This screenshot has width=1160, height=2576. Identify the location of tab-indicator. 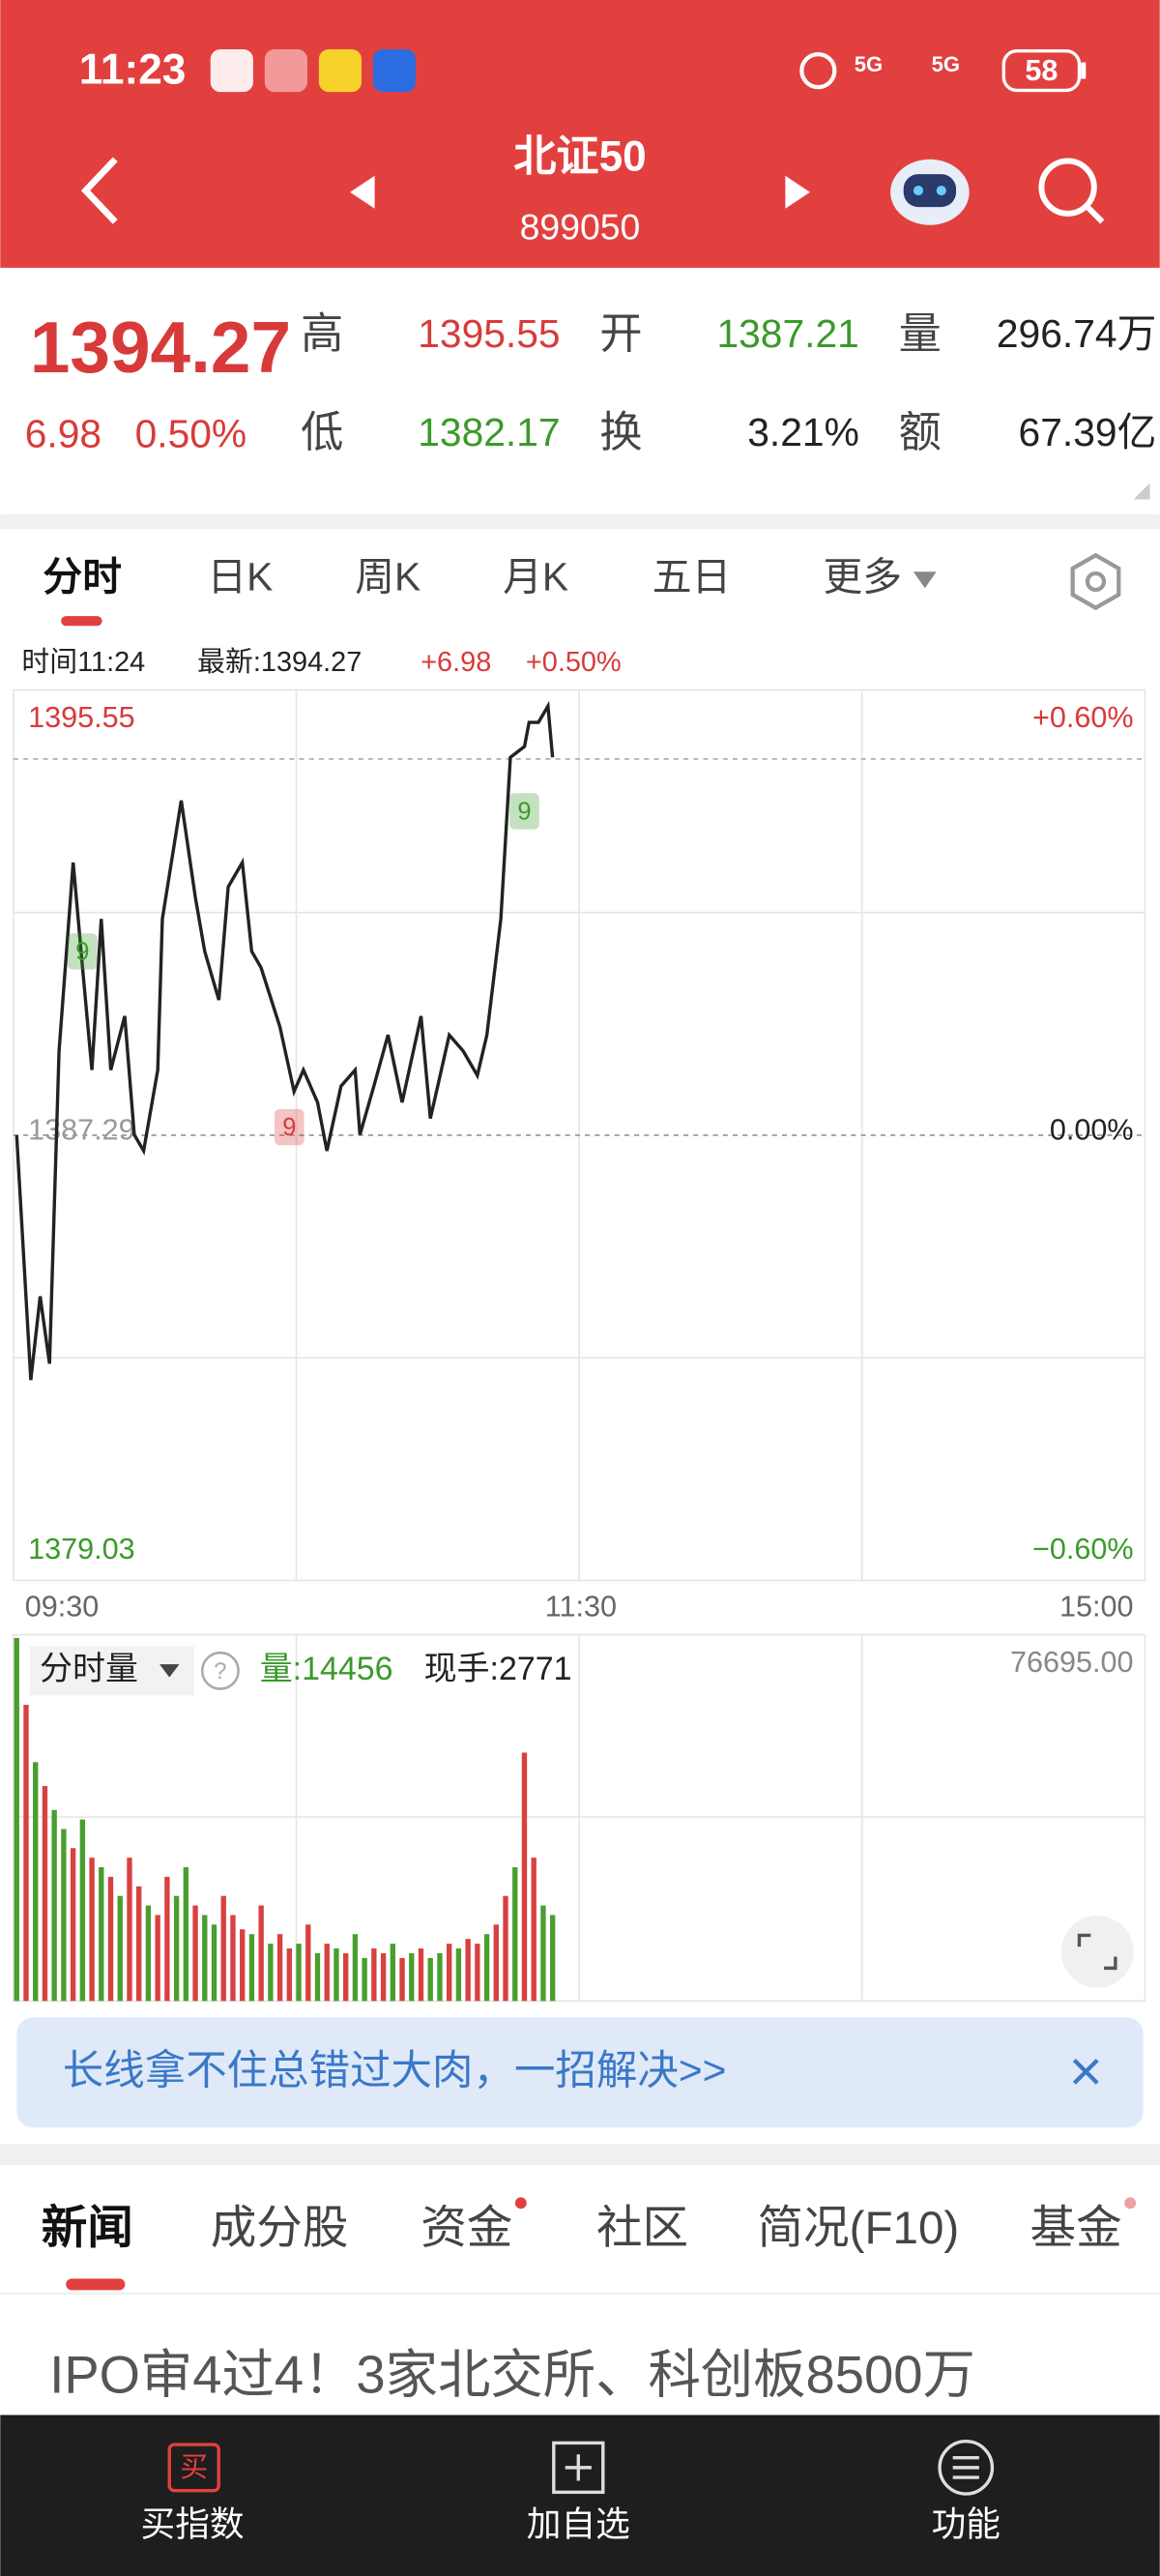
(81, 621).